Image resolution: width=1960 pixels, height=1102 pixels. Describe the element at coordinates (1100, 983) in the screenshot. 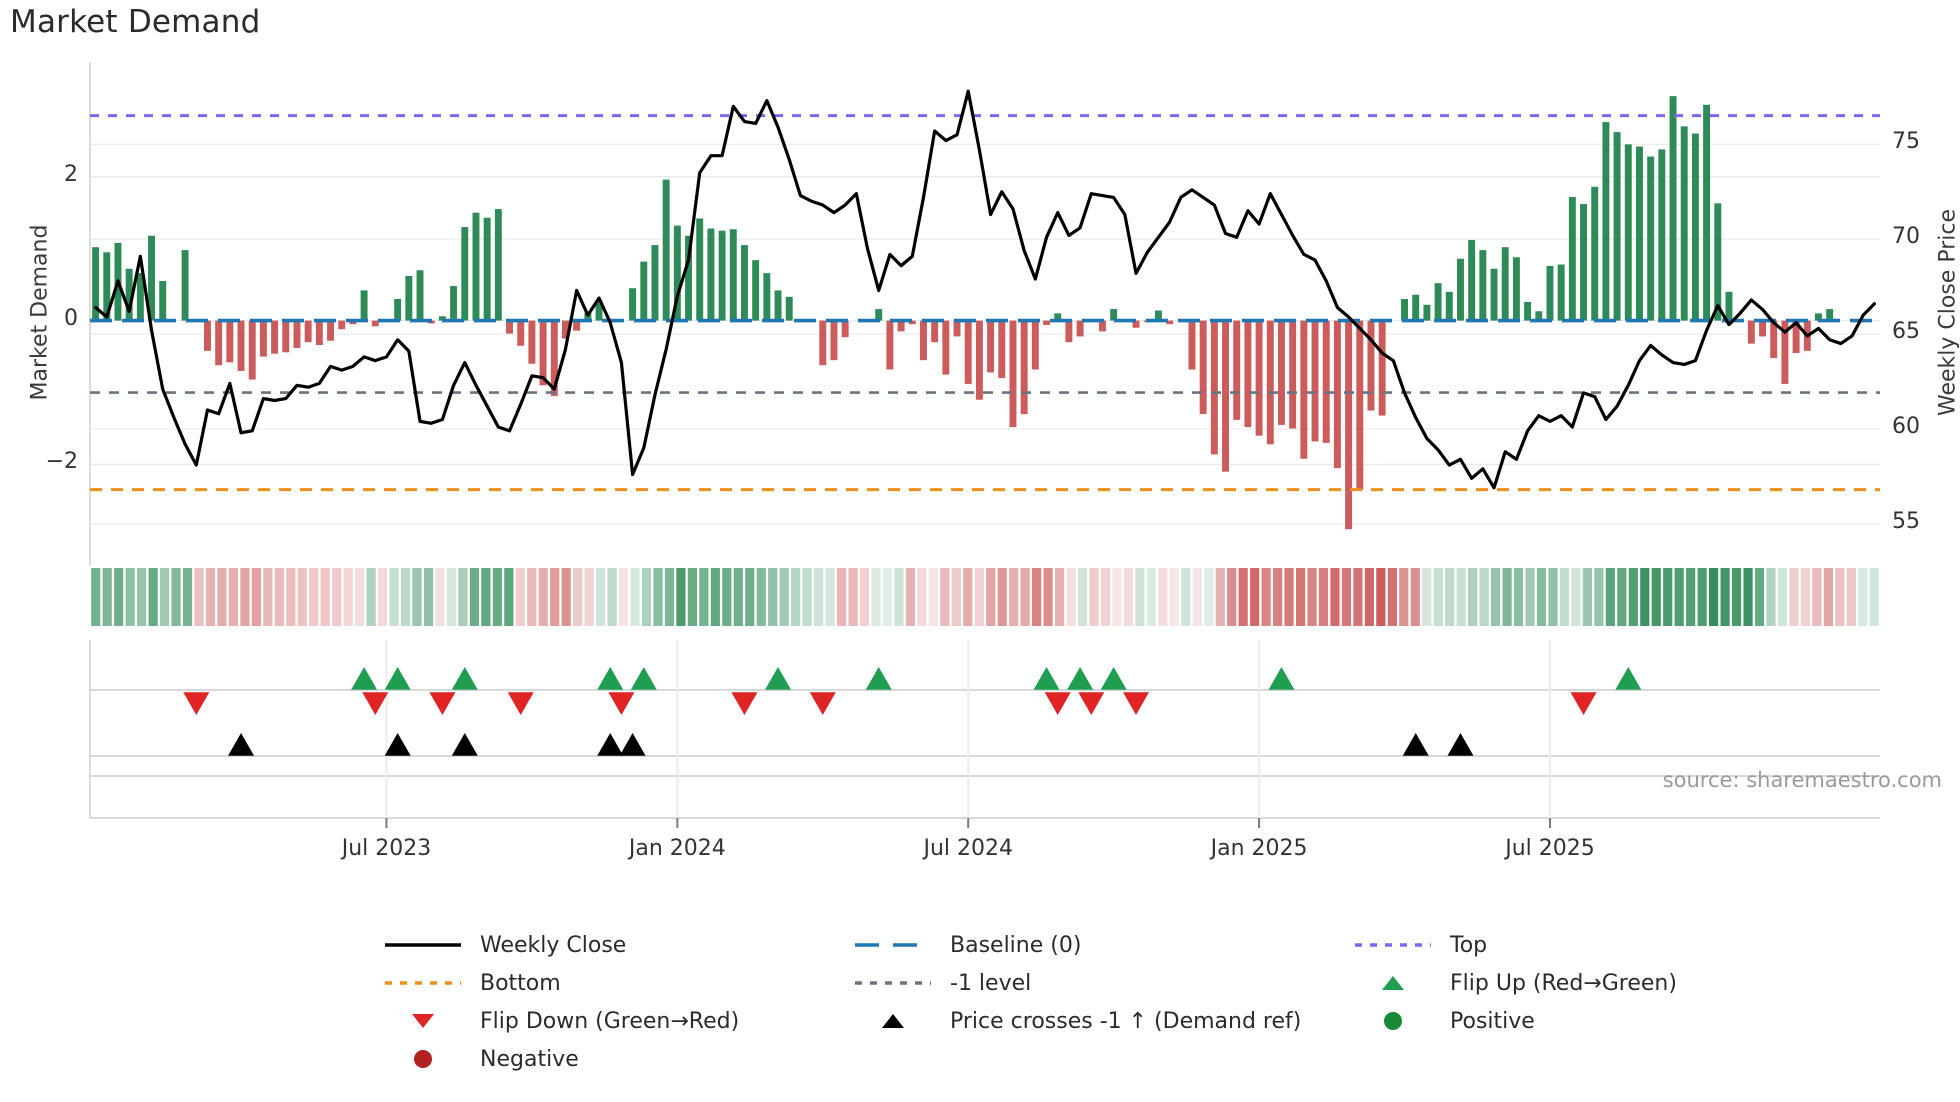

I see `legend-item: -1 level` at that location.